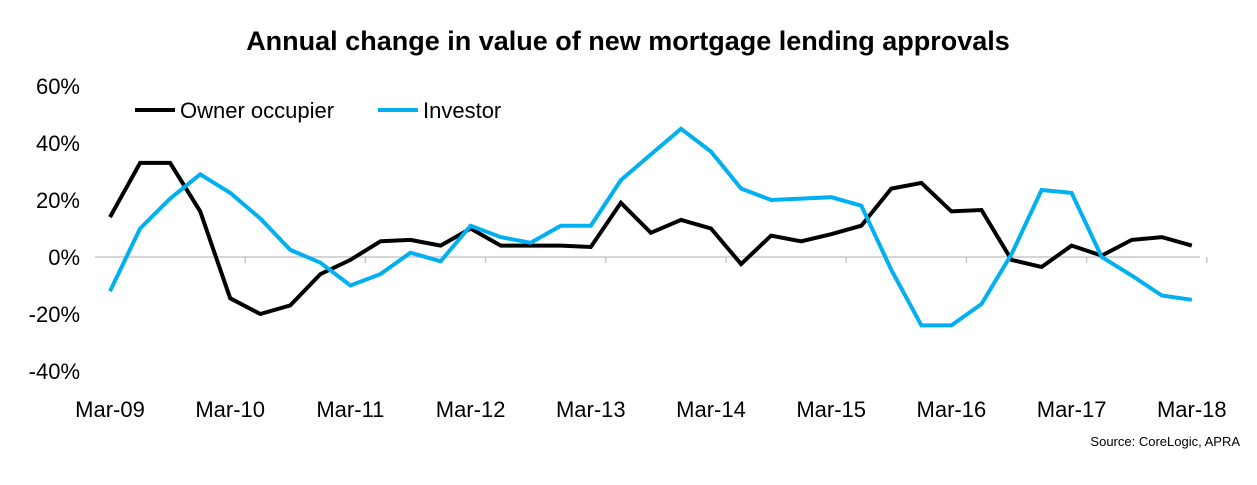 The image size is (1257, 485). What do you see at coordinates (462, 110) in the screenshot?
I see `legend-label-investor: Investor` at bounding box center [462, 110].